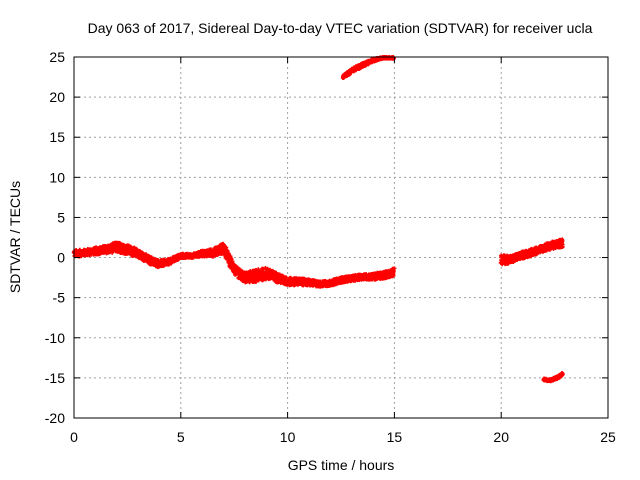 The height and width of the screenshot is (480, 640). What do you see at coordinates (288, 437) in the screenshot?
I see `x-tick-label: 10` at bounding box center [288, 437].